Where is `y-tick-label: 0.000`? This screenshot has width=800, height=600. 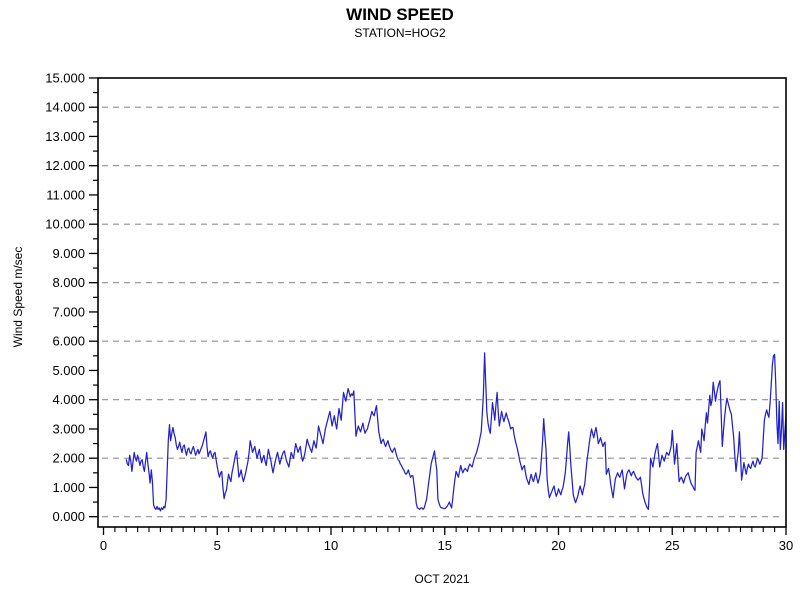
y-tick-label: 0.000 is located at coordinates (68, 516).